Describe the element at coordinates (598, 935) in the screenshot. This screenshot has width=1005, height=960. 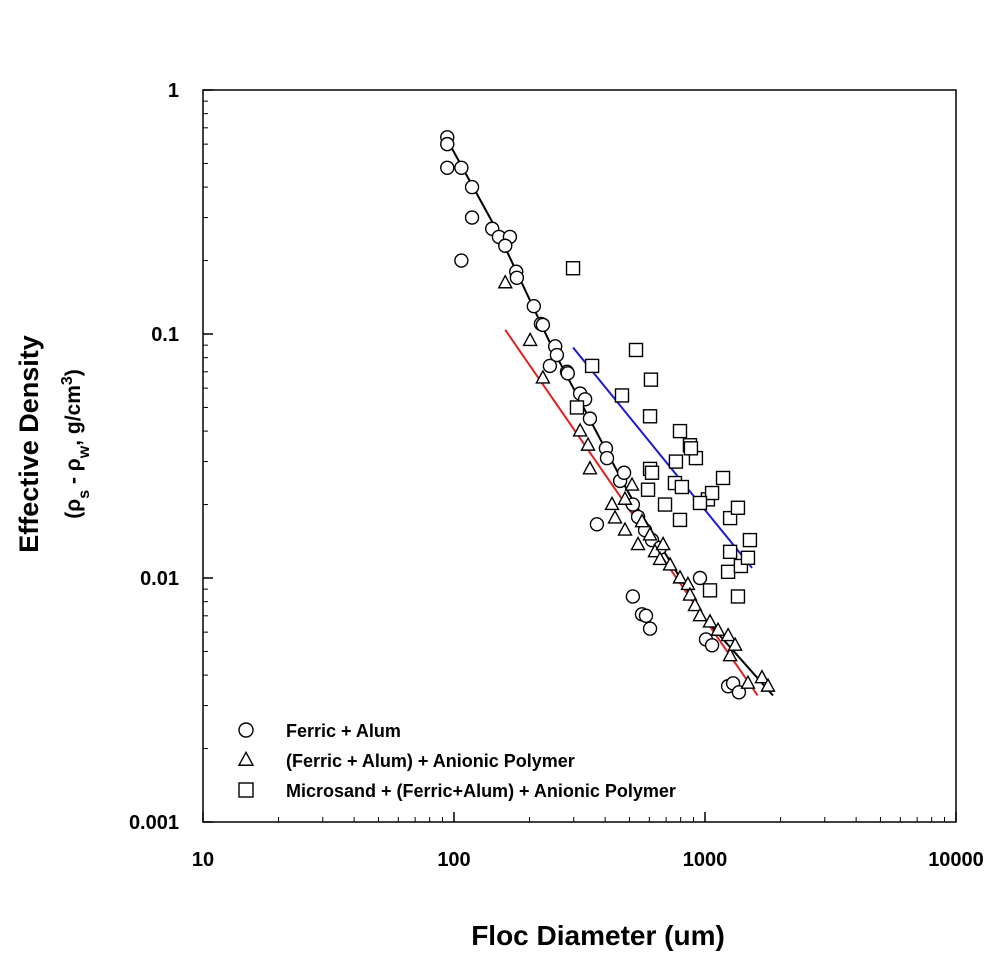
I see `x-axis-label: Floc Diameter (um)` at that location.